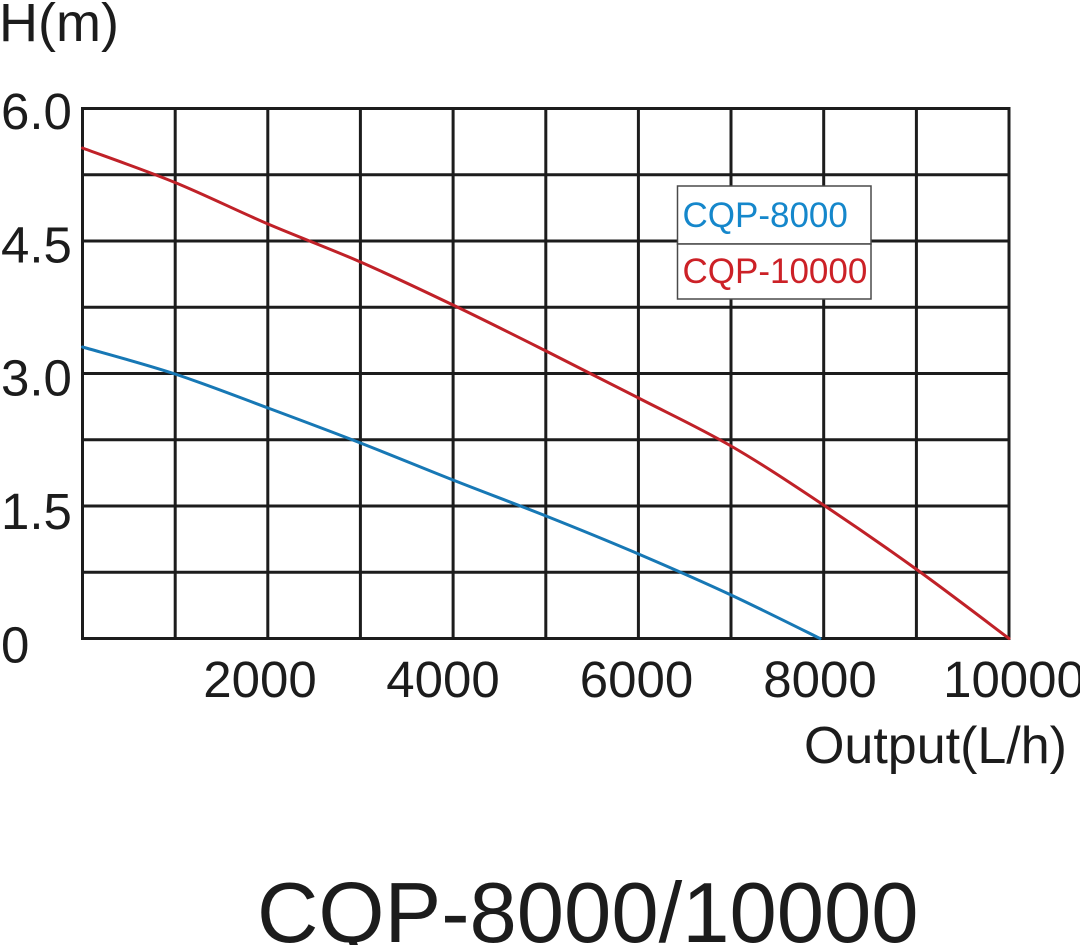 The width and height of the screenshot is (1080, 950). What do you see at coordinates (935, 746) in the screenshot?
I see `svg-text: Output(L/h)` at bounding box center [935, 746].